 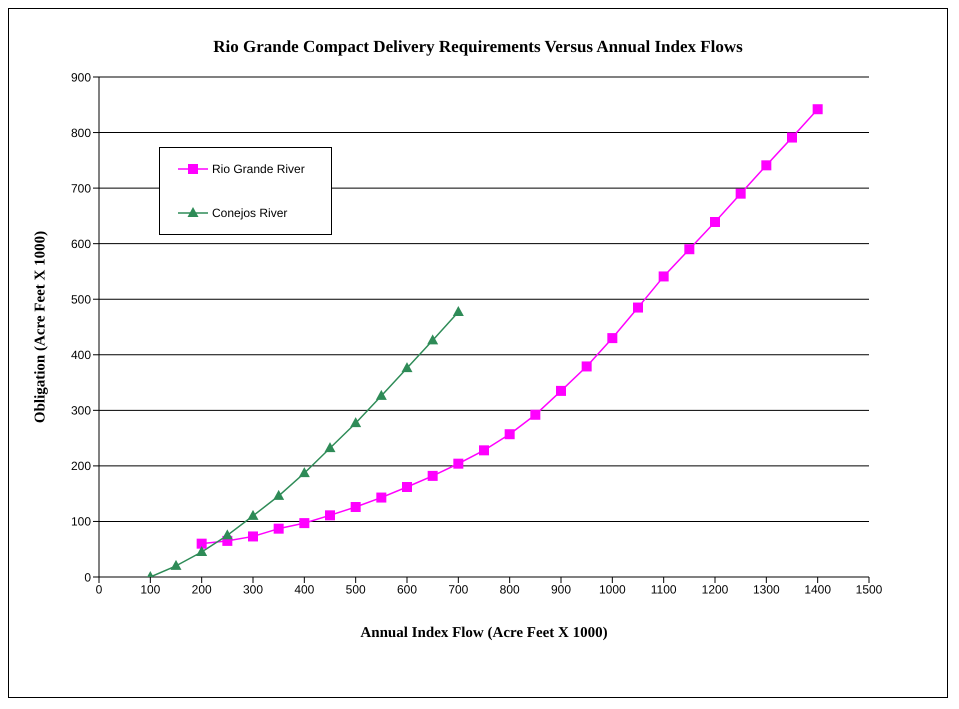 I want to click on x-tick-label: 1100, so click(x=663, y=589).